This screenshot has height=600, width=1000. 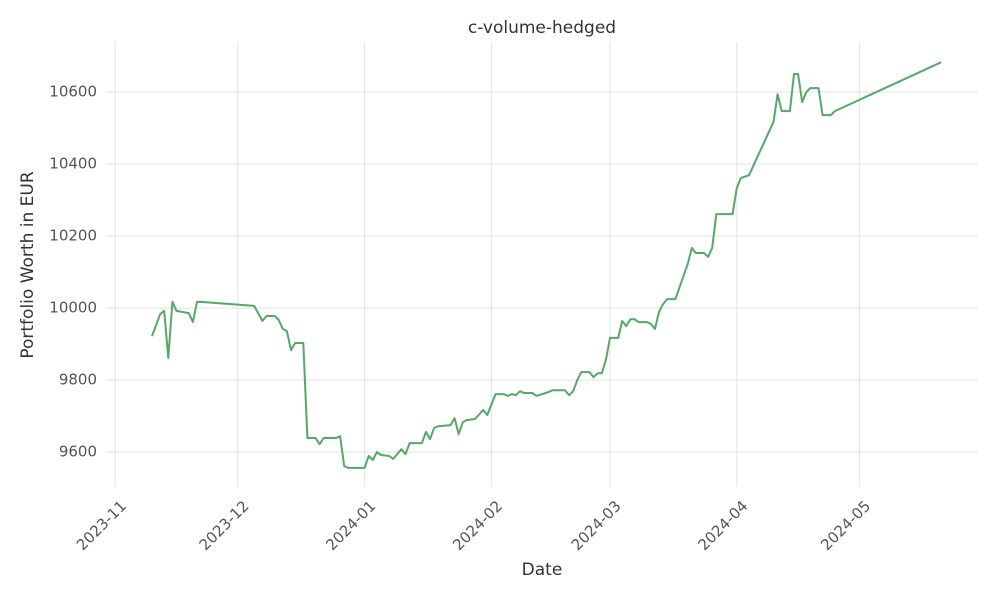 What do you see at coordinates (78, 380) in the screenshot?
I see `y-tick-label: 9800` at bounding box center [78, 380].